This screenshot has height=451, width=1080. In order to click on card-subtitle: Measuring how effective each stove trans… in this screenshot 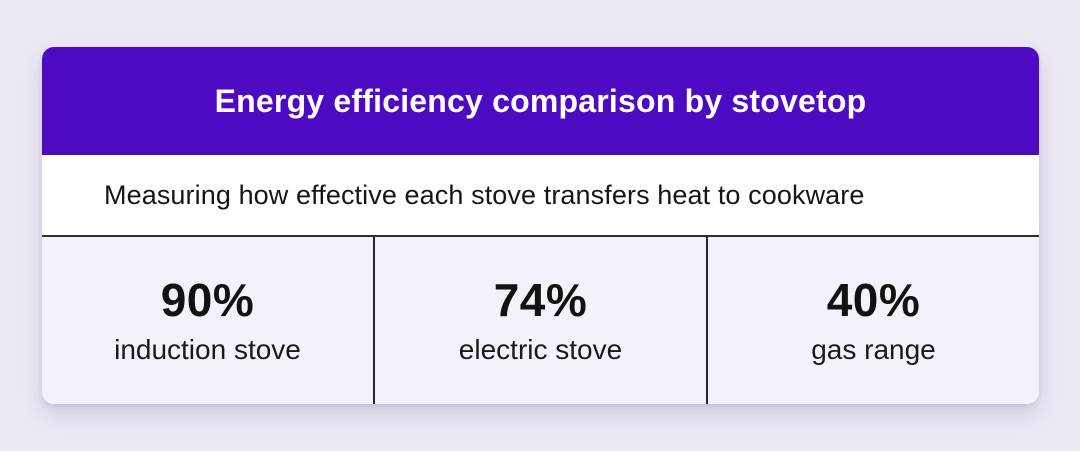, I will do `click(484, 194)`.